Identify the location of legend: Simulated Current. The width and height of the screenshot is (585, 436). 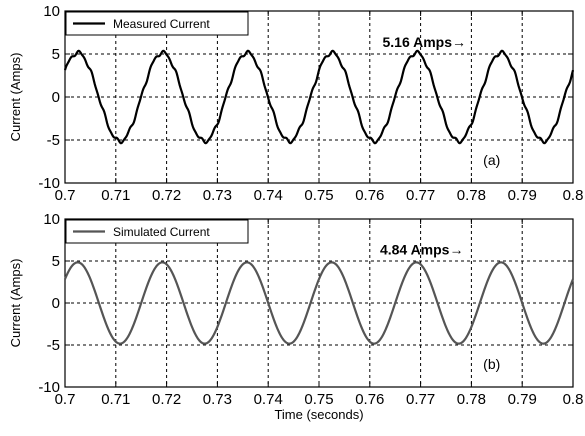
(157, 231).